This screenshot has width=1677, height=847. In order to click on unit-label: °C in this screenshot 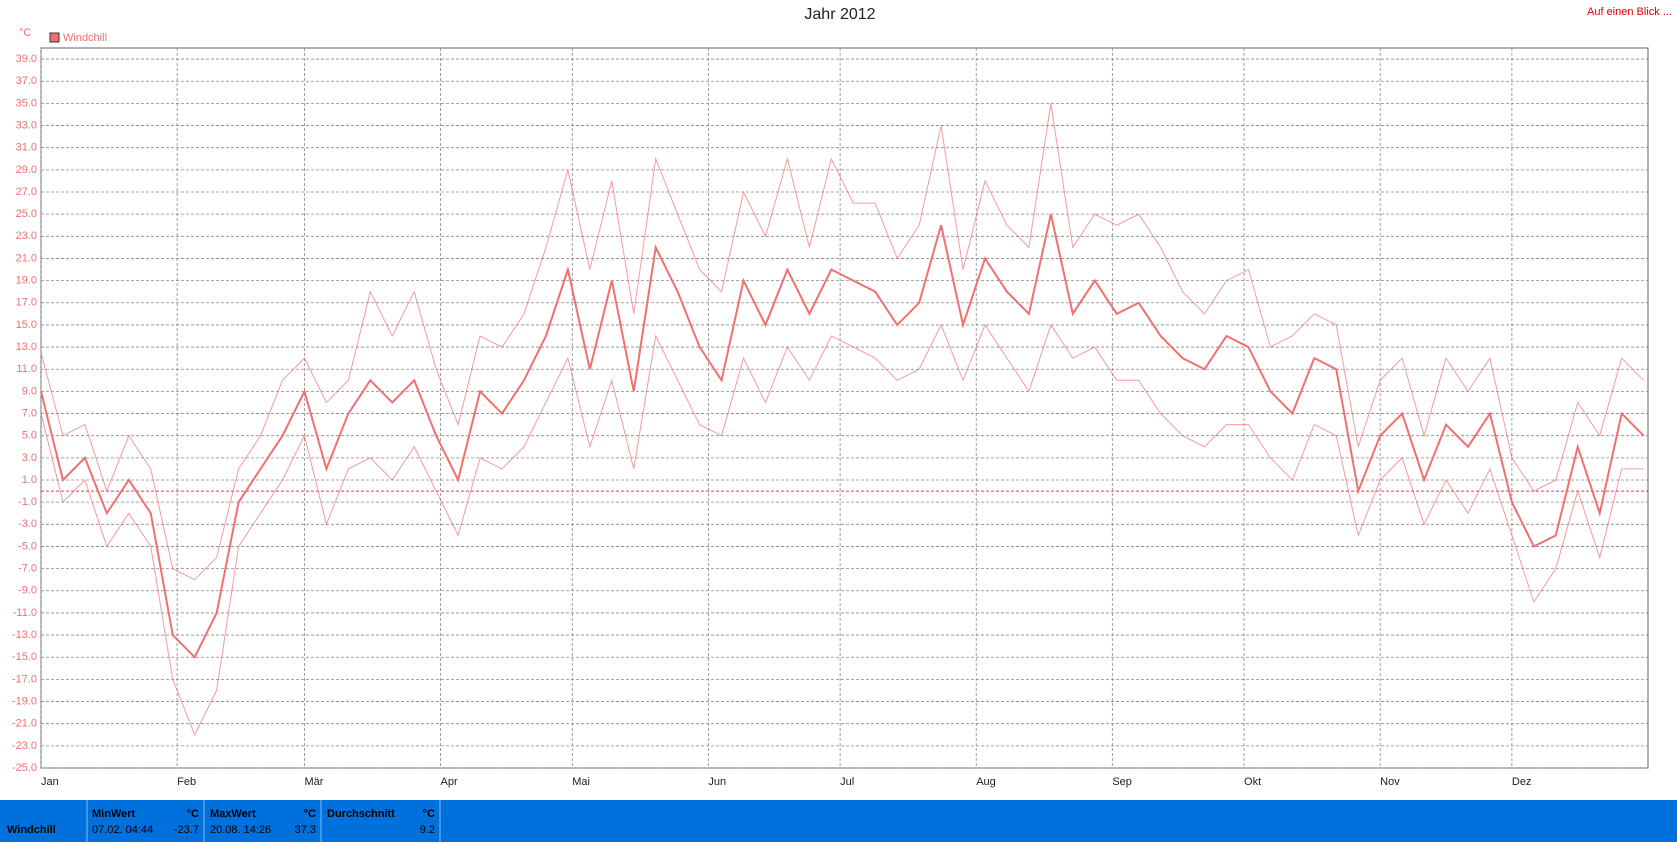, I will do `click(25, 33)`.